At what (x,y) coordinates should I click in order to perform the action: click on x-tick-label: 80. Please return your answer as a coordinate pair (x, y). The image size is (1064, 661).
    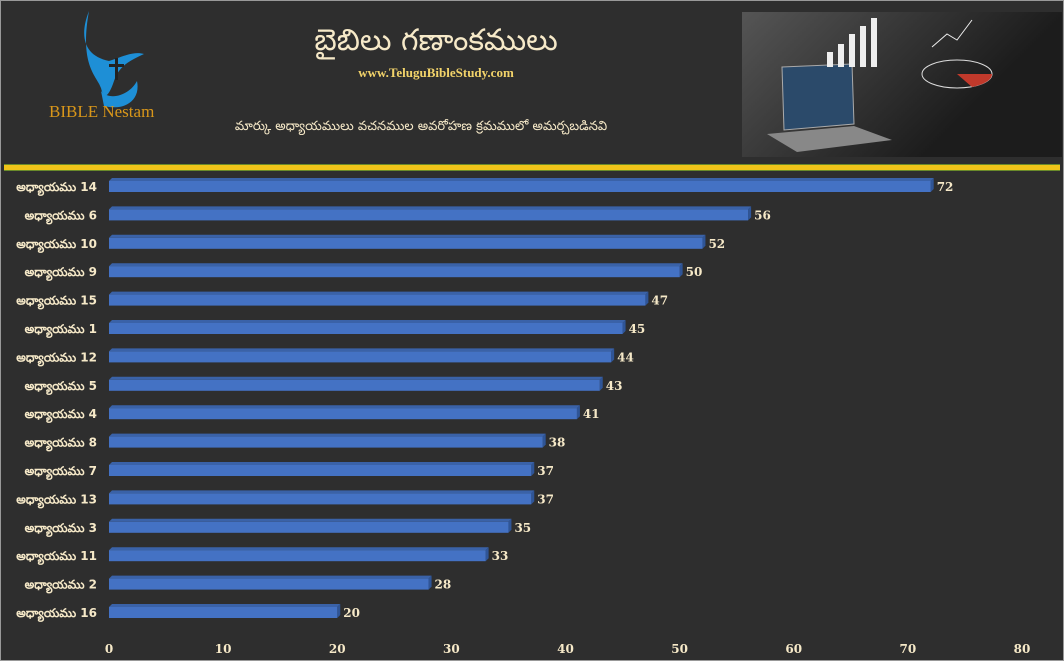
    Looking at the image, I should click on (1022, 649).